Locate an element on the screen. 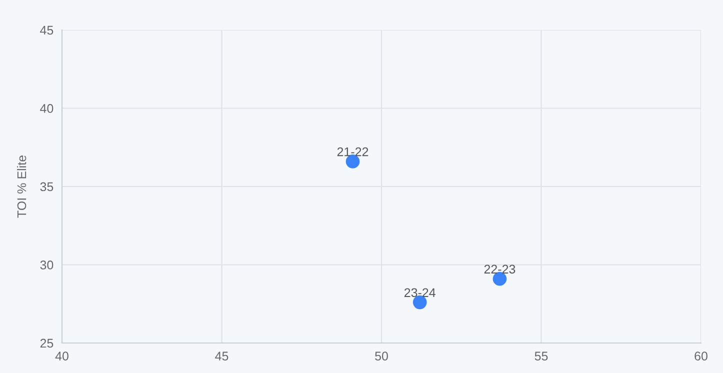 The image size is (723, 373). y-tick-label: 40 is located at coordinates (47, 108).